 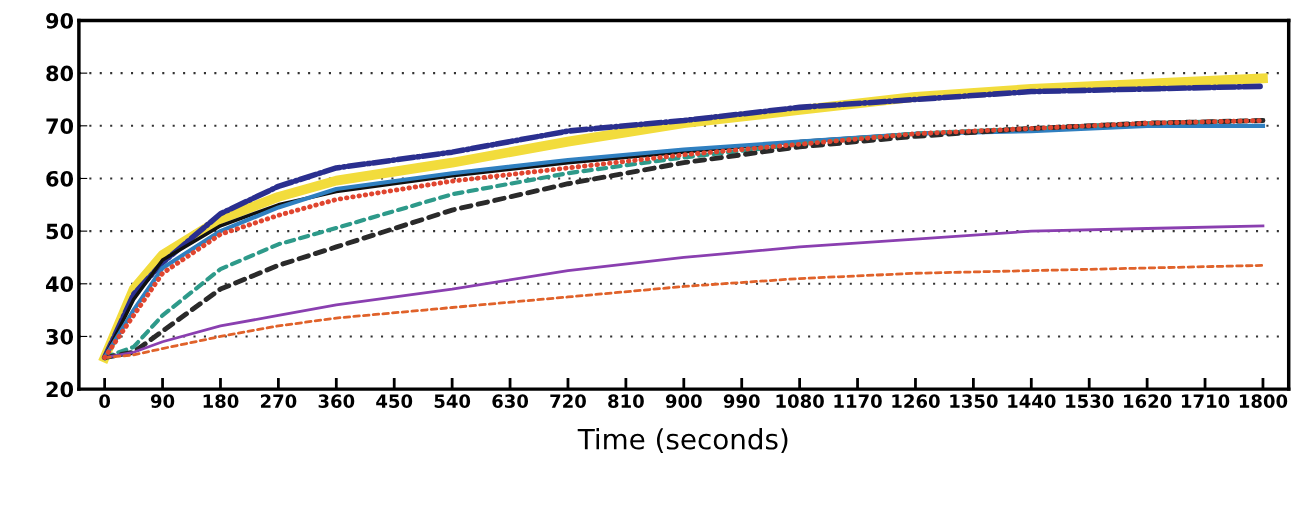 I want to click on x-tick-label: 540, so click(x=452, y=401).